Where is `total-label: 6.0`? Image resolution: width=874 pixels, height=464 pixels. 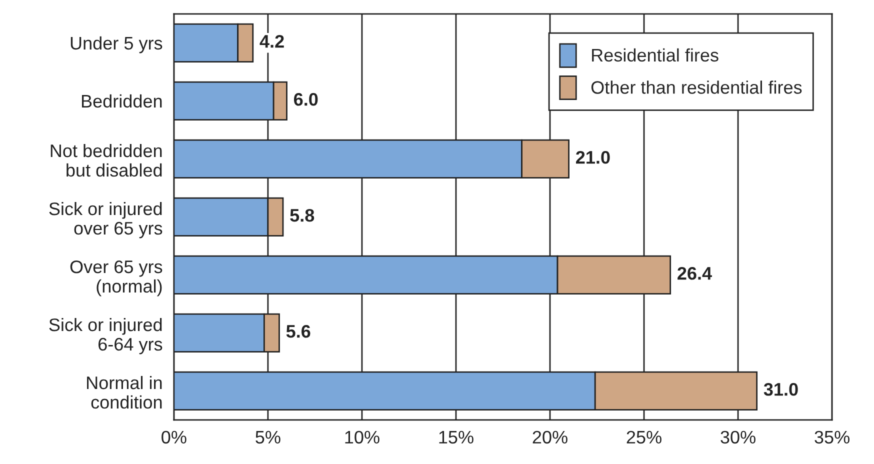 total-label: 6.0 is located at coordinates (306, 99).